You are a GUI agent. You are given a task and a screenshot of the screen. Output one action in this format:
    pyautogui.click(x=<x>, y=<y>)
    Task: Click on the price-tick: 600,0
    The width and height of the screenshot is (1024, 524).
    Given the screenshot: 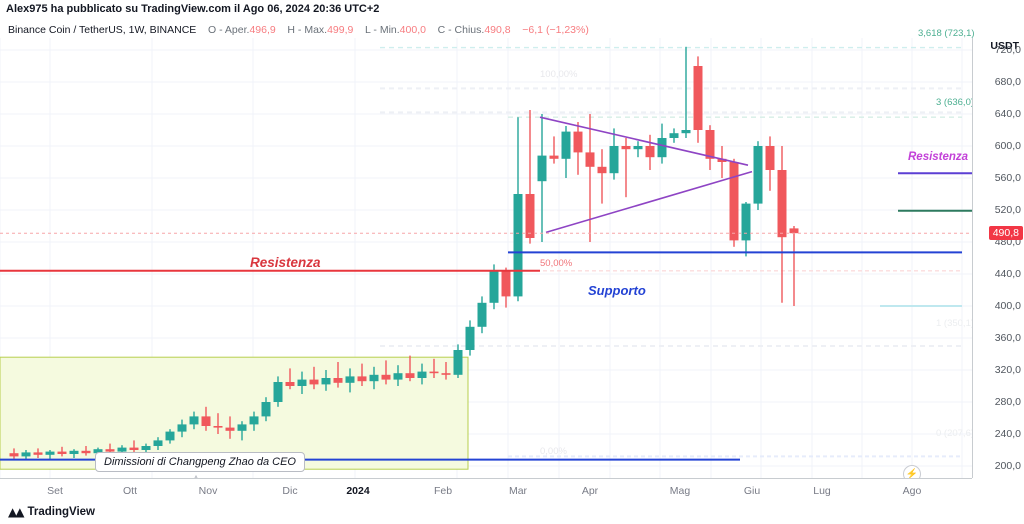 What is the action you would take?
    pyautogui.click(x=1007, y=146)
    